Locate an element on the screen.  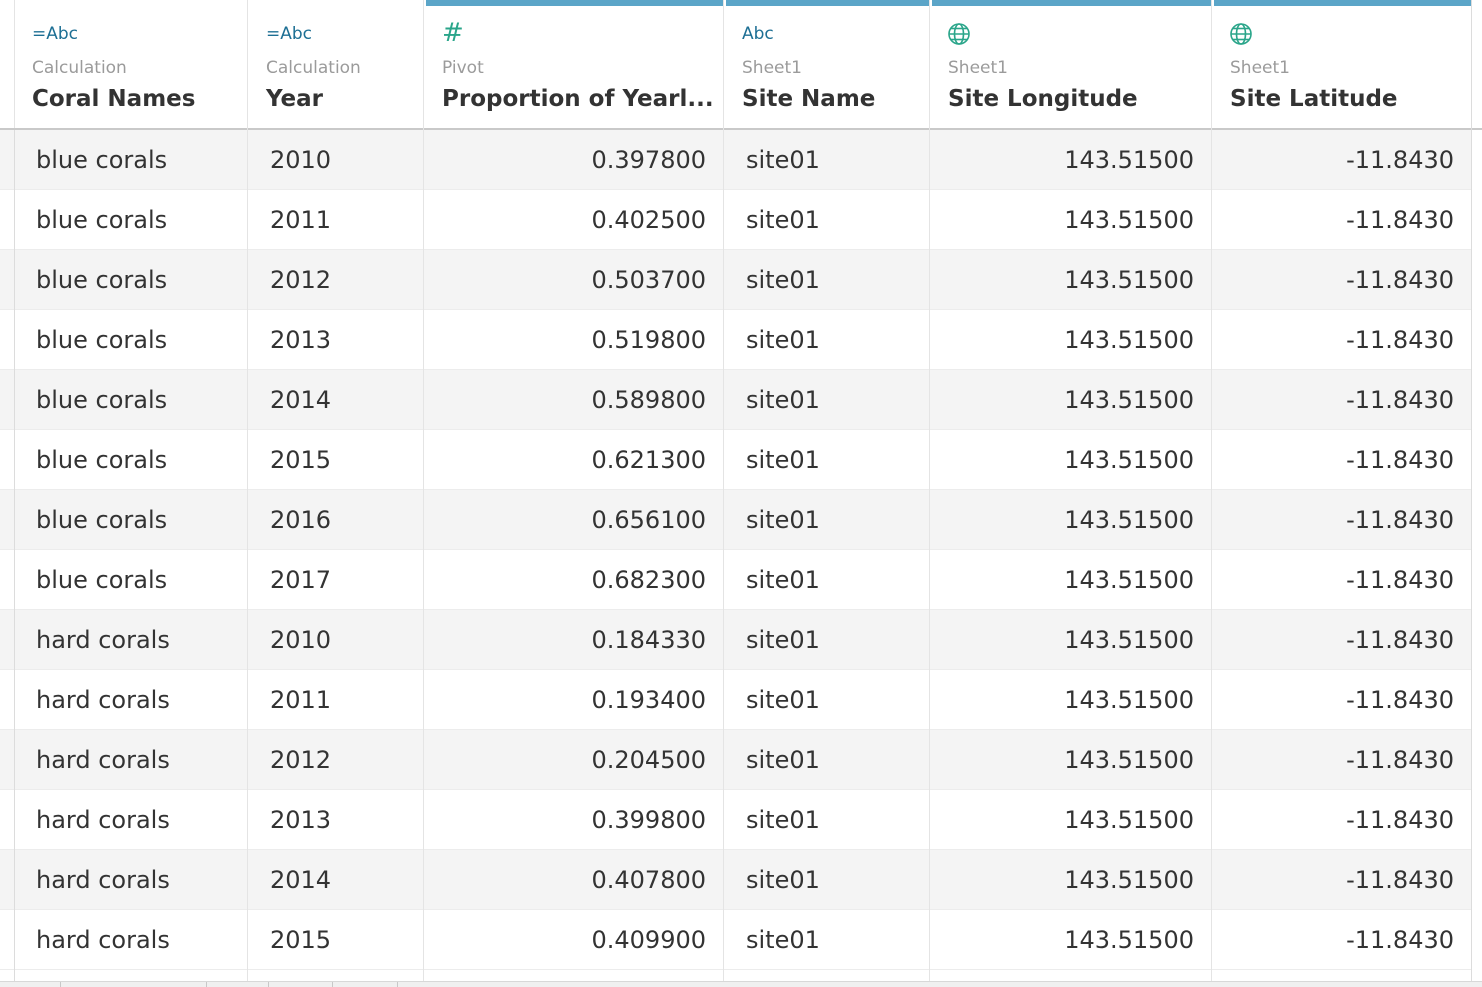
cell-proportion: 0.402500 is located at coordinates (648, 220).